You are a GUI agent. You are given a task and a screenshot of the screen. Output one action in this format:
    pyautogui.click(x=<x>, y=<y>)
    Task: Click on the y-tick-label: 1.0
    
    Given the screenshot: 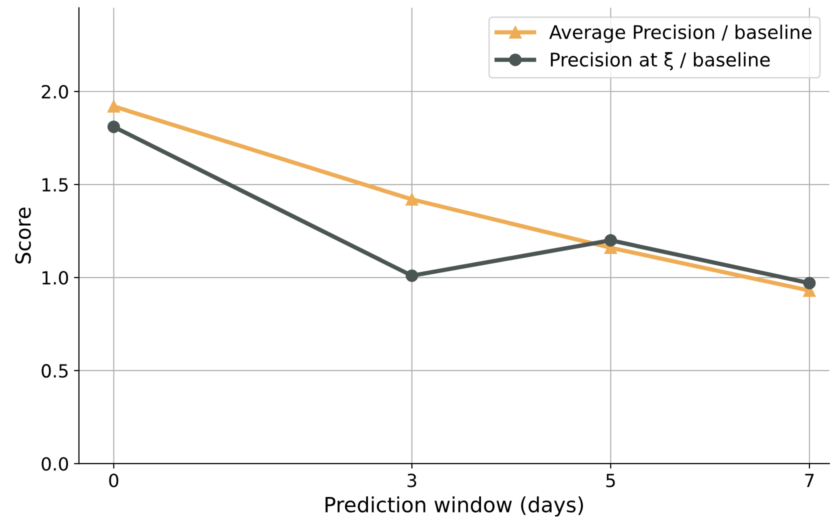 What is the action you would take?
    pyautogui.click(x=55, y=278)
    